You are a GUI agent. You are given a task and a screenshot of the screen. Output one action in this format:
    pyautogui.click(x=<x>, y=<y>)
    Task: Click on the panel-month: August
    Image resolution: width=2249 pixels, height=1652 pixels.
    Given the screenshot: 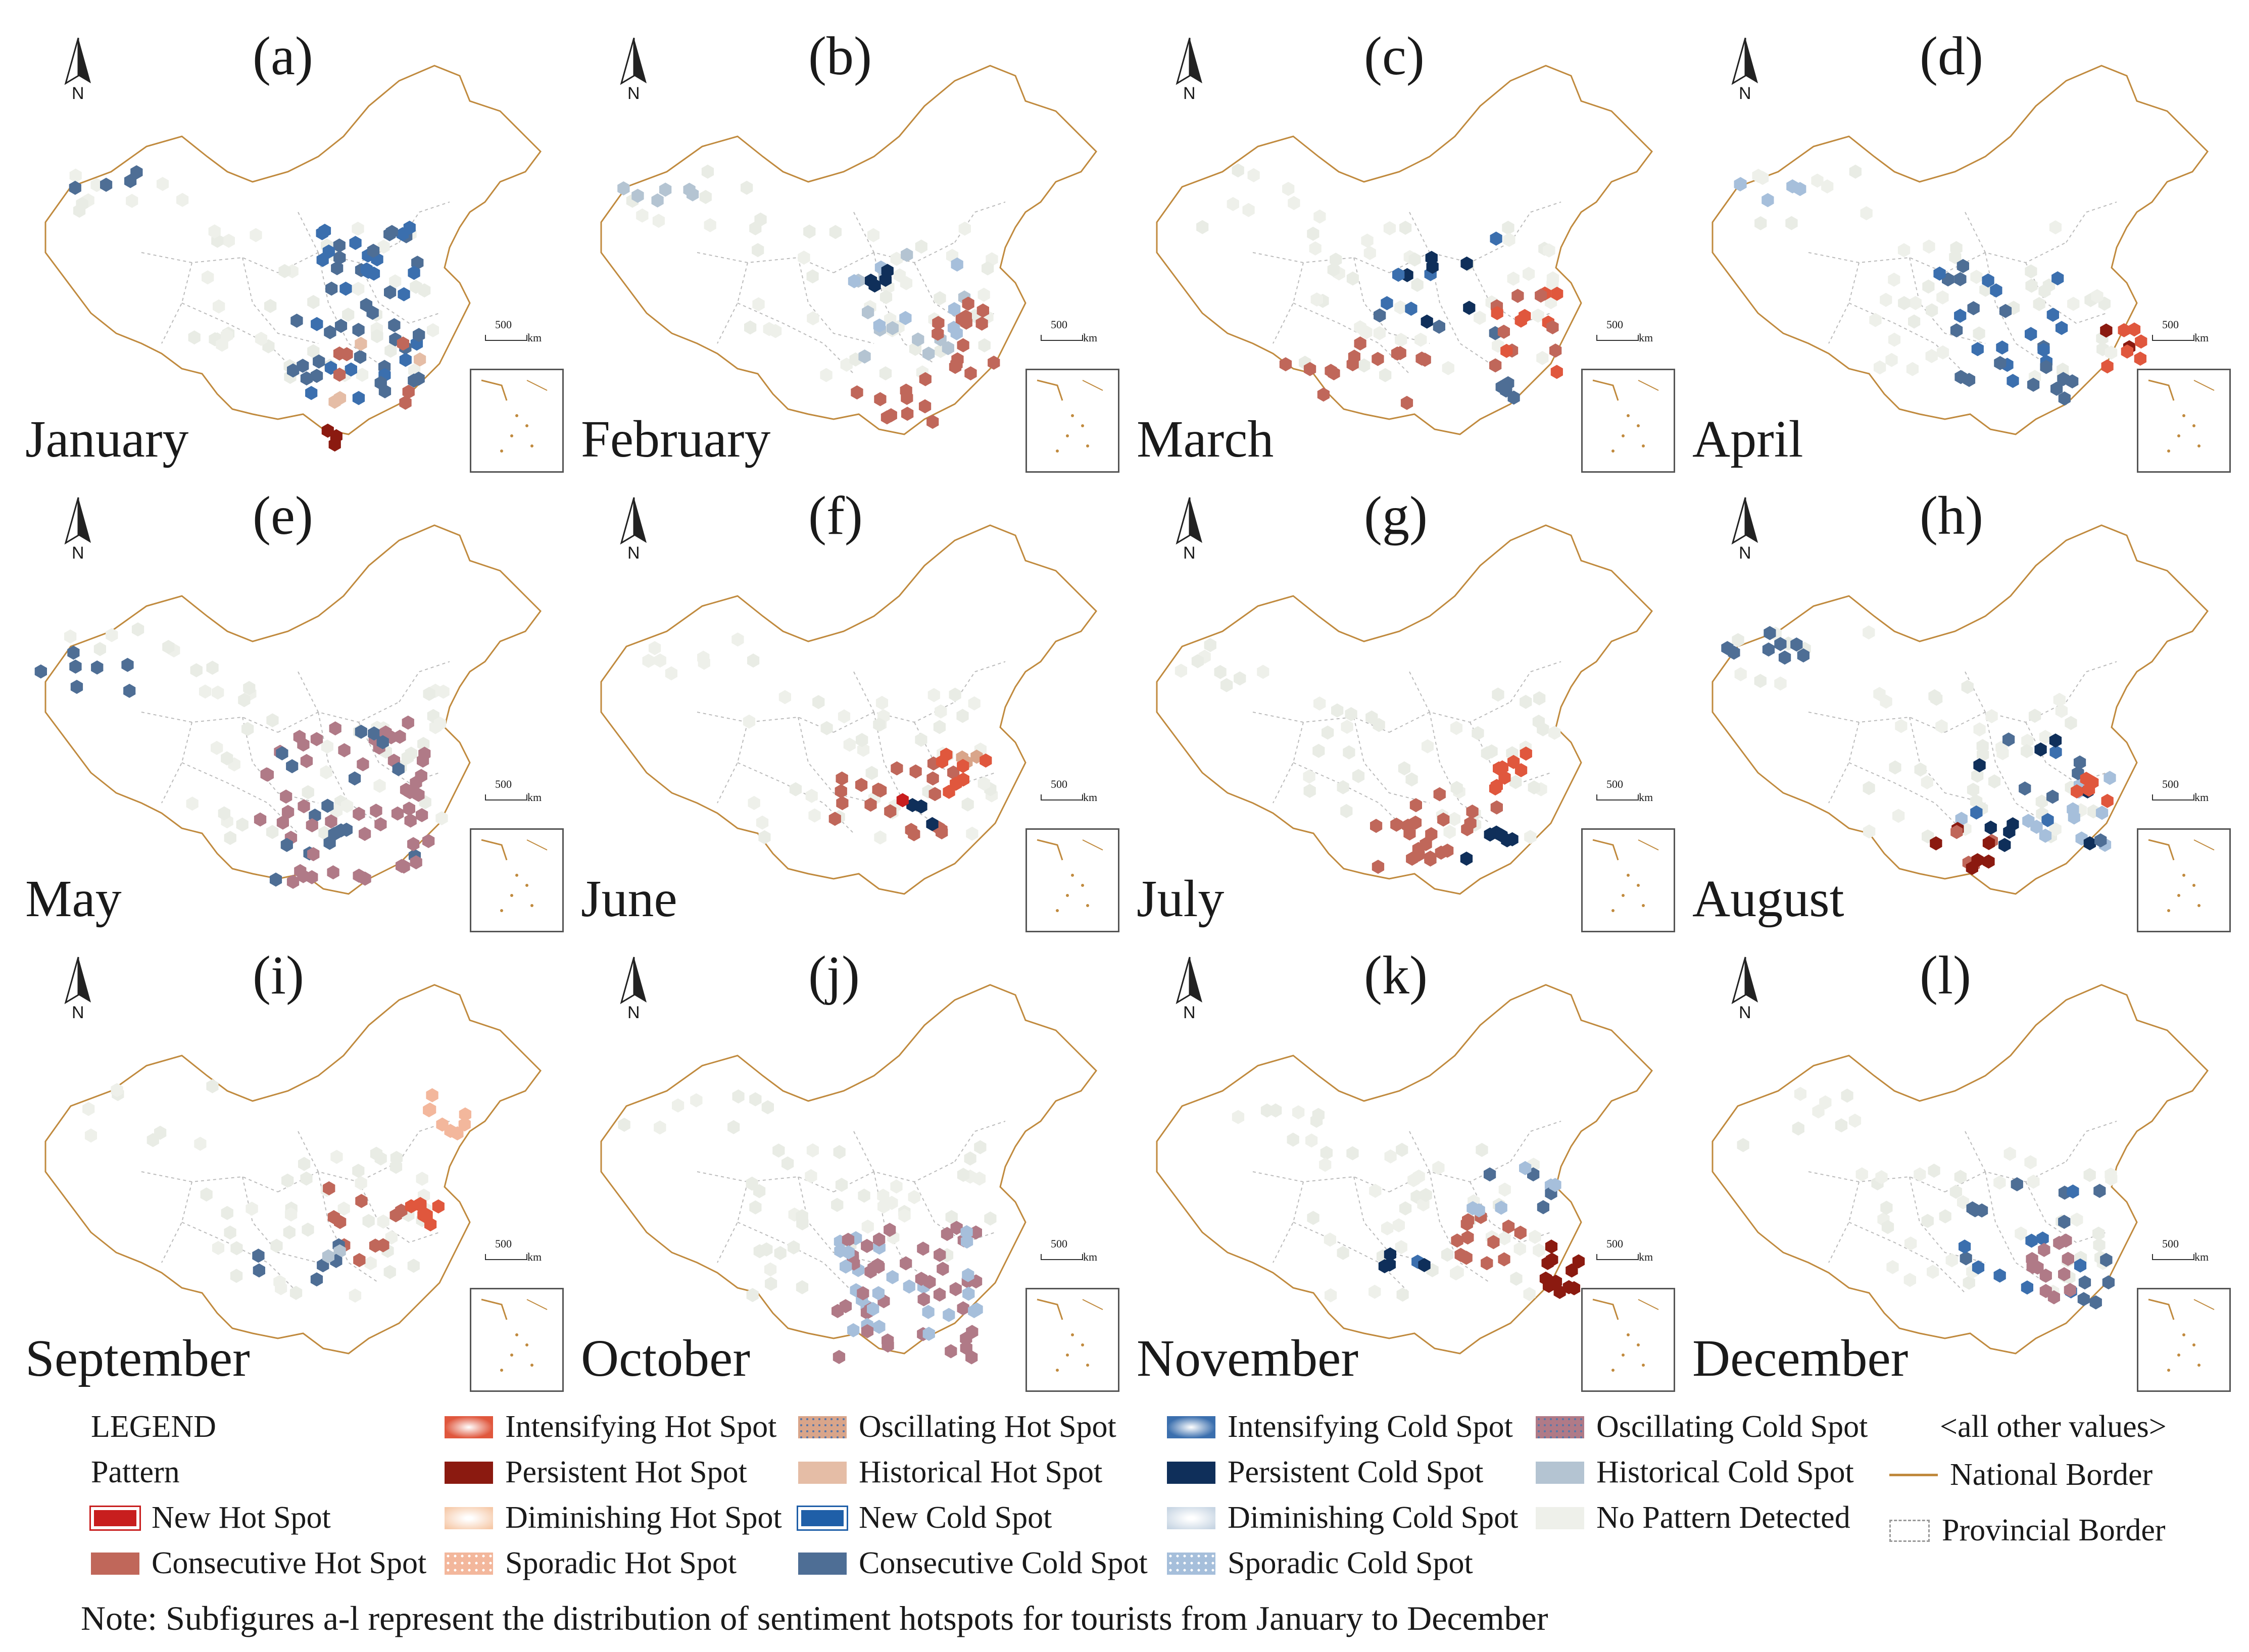 What is the action you would take?
    pyautogui.click(x=1768, y=899)
    